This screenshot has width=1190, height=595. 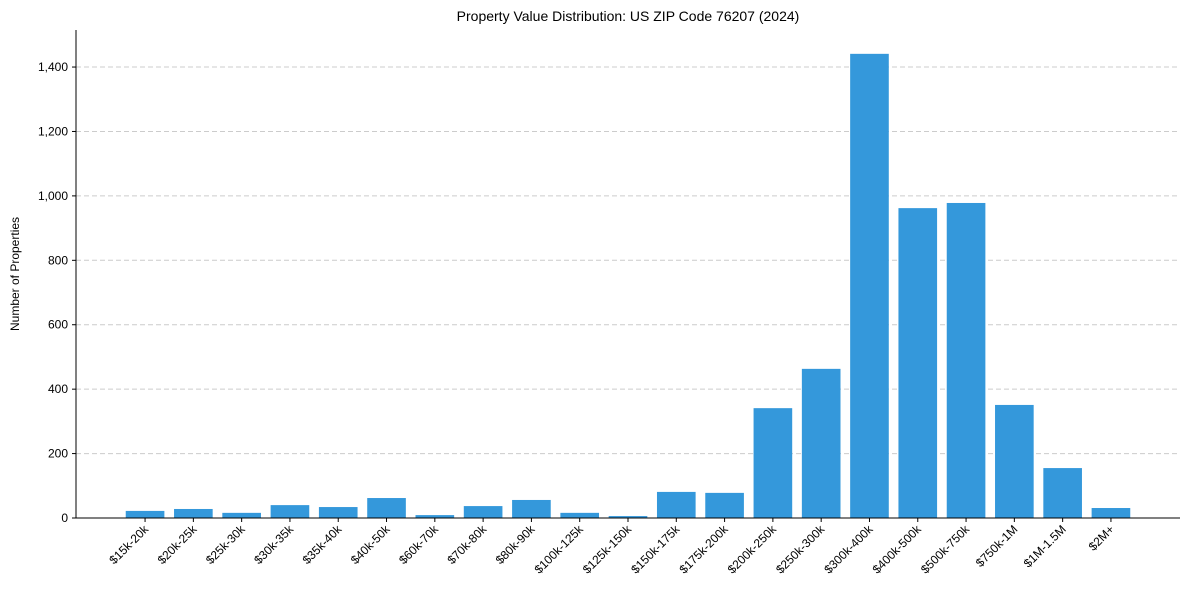 I want to click on y-tick-label: 1,000, so click(x=53, y=196).